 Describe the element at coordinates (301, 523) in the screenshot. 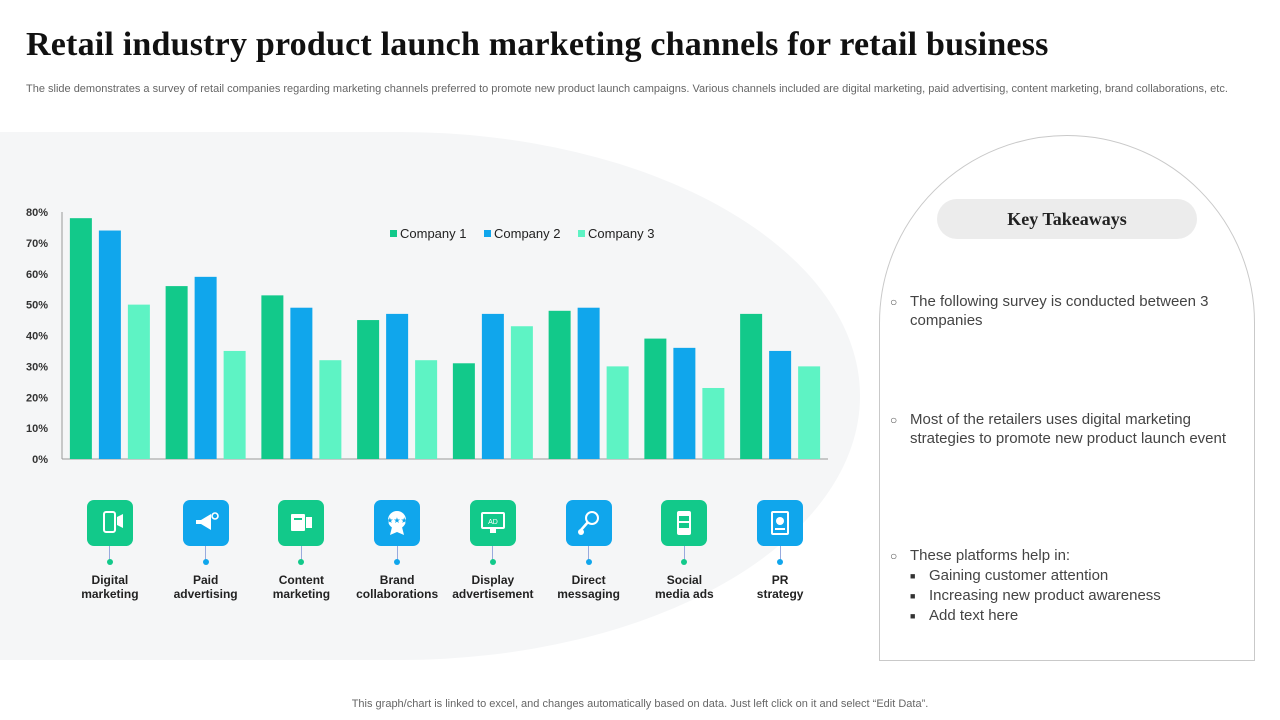

I see `content-icon` at that location.